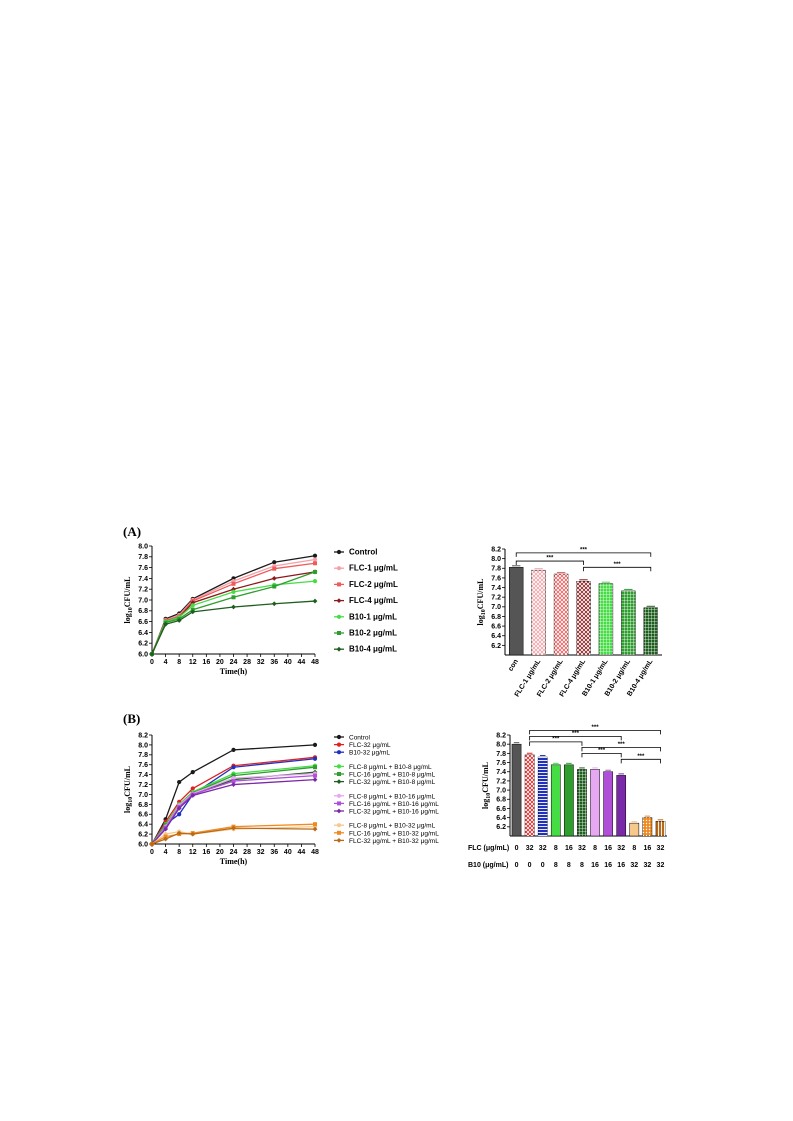  Describe the element at coordinates (247, 662) in the screenshot. I see `A_line-xtick-label: 28` at that location.